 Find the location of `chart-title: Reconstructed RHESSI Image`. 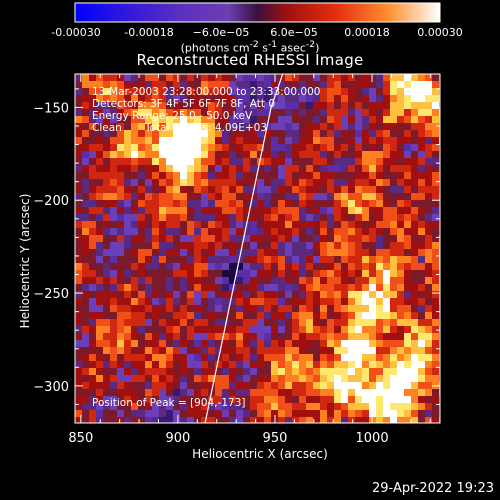

chart-title: Reconstructed RHESSI Image is located at coordinates (250, 60).